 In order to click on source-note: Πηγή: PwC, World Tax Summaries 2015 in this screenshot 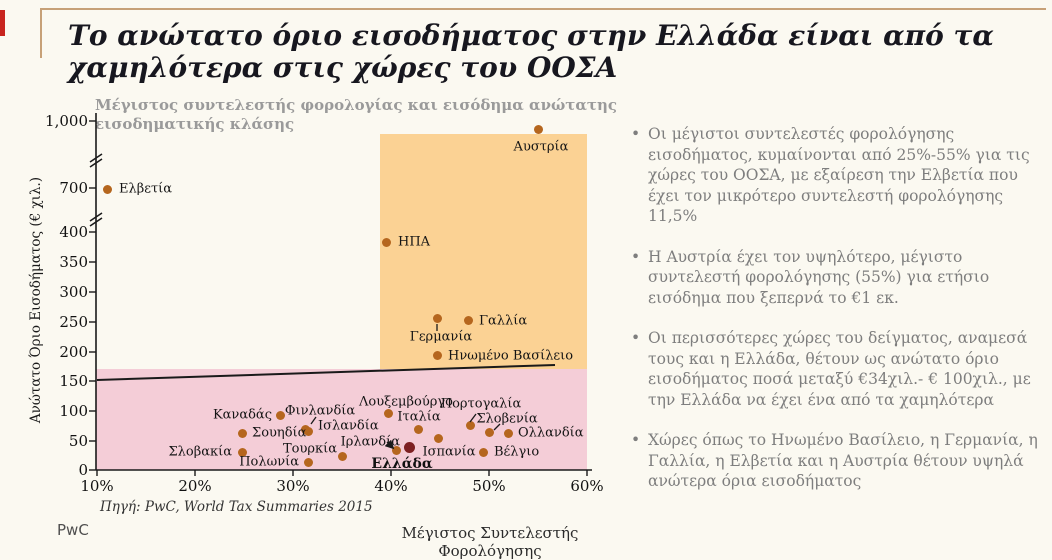, I will do `click(236, 507)`.